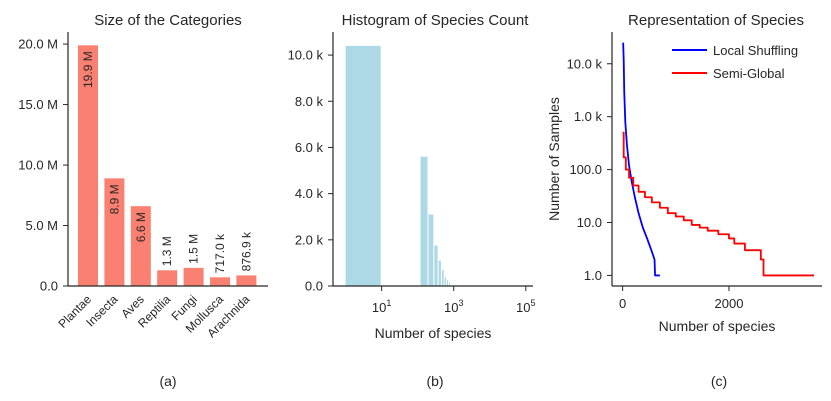 This screenshot has width=831, height=401. Describe the element at coordinates (114, 232) in the screenshot. I see `bar-insecta` at that location.